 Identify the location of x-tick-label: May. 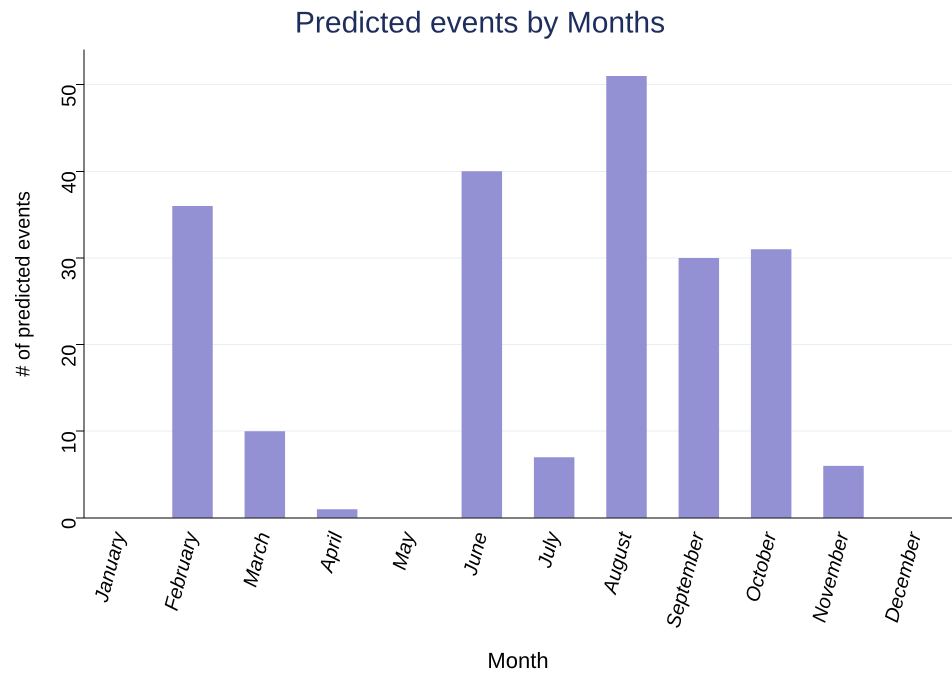
(404, 550).